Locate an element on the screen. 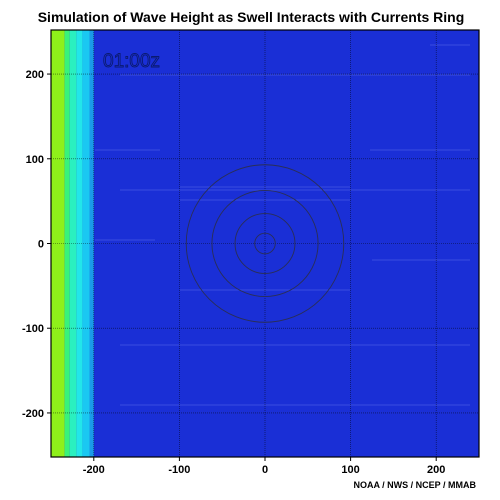 The height and width of the screenshot is (500, 500). x-tick-label: 0 is located at coordinates (265, 470).